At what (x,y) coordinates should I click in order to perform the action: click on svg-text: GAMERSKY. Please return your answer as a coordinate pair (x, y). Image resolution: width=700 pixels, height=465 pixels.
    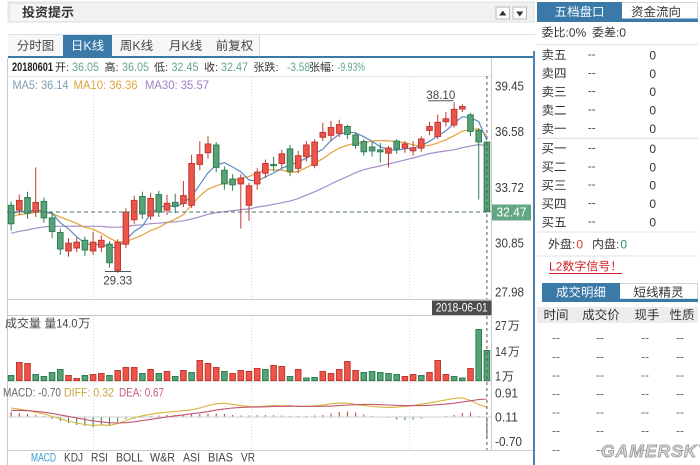
    Looking at the image, I should click on (650, 451).